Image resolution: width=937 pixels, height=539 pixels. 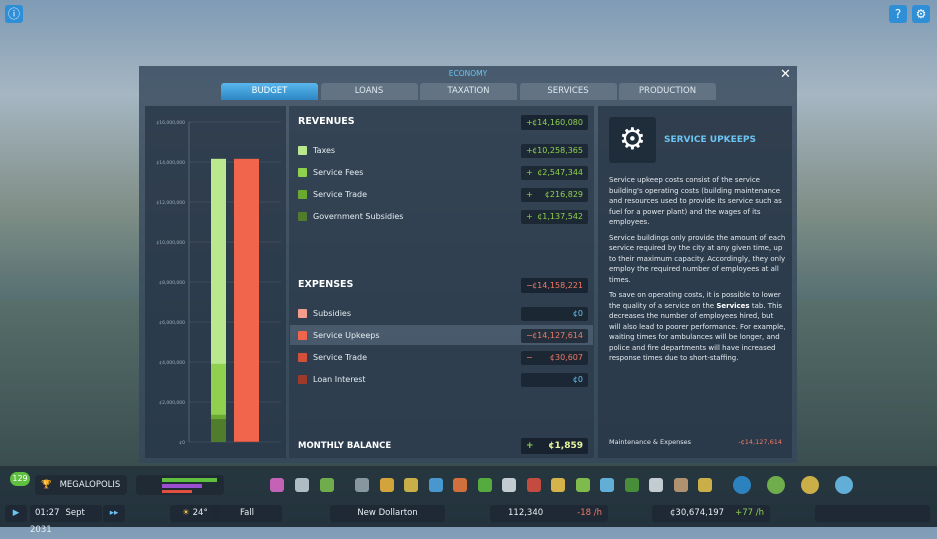 What do you see at coordinates (369, 91) in the screenshot?
I see `tab: LOANS` at bounding box center [369, 91].